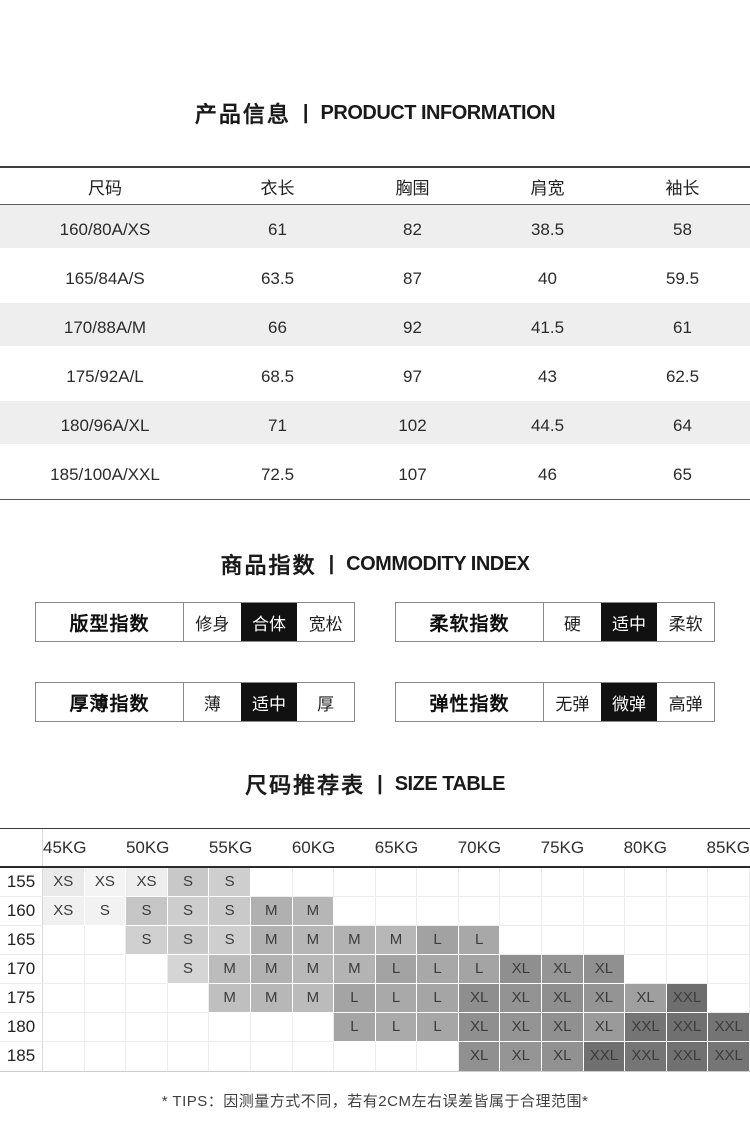 This screenshot has width=750, height=1123. What do you see at coordinates (547, 188) in the screenshot?
I see `column-header: 肩宽` at bounding box center [547, 188].